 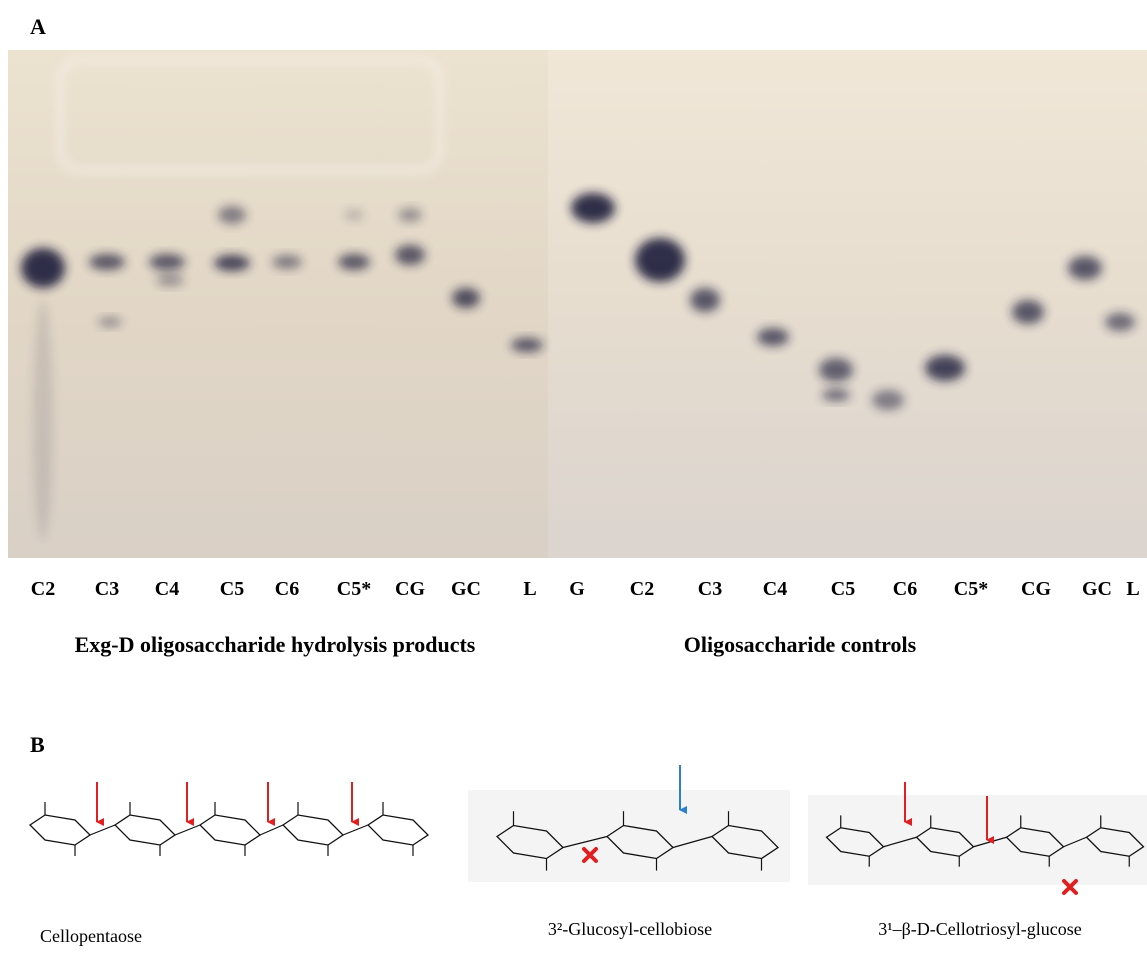 I want to click on caption: Oligosaccharide controls, so click(x=800, y=644).